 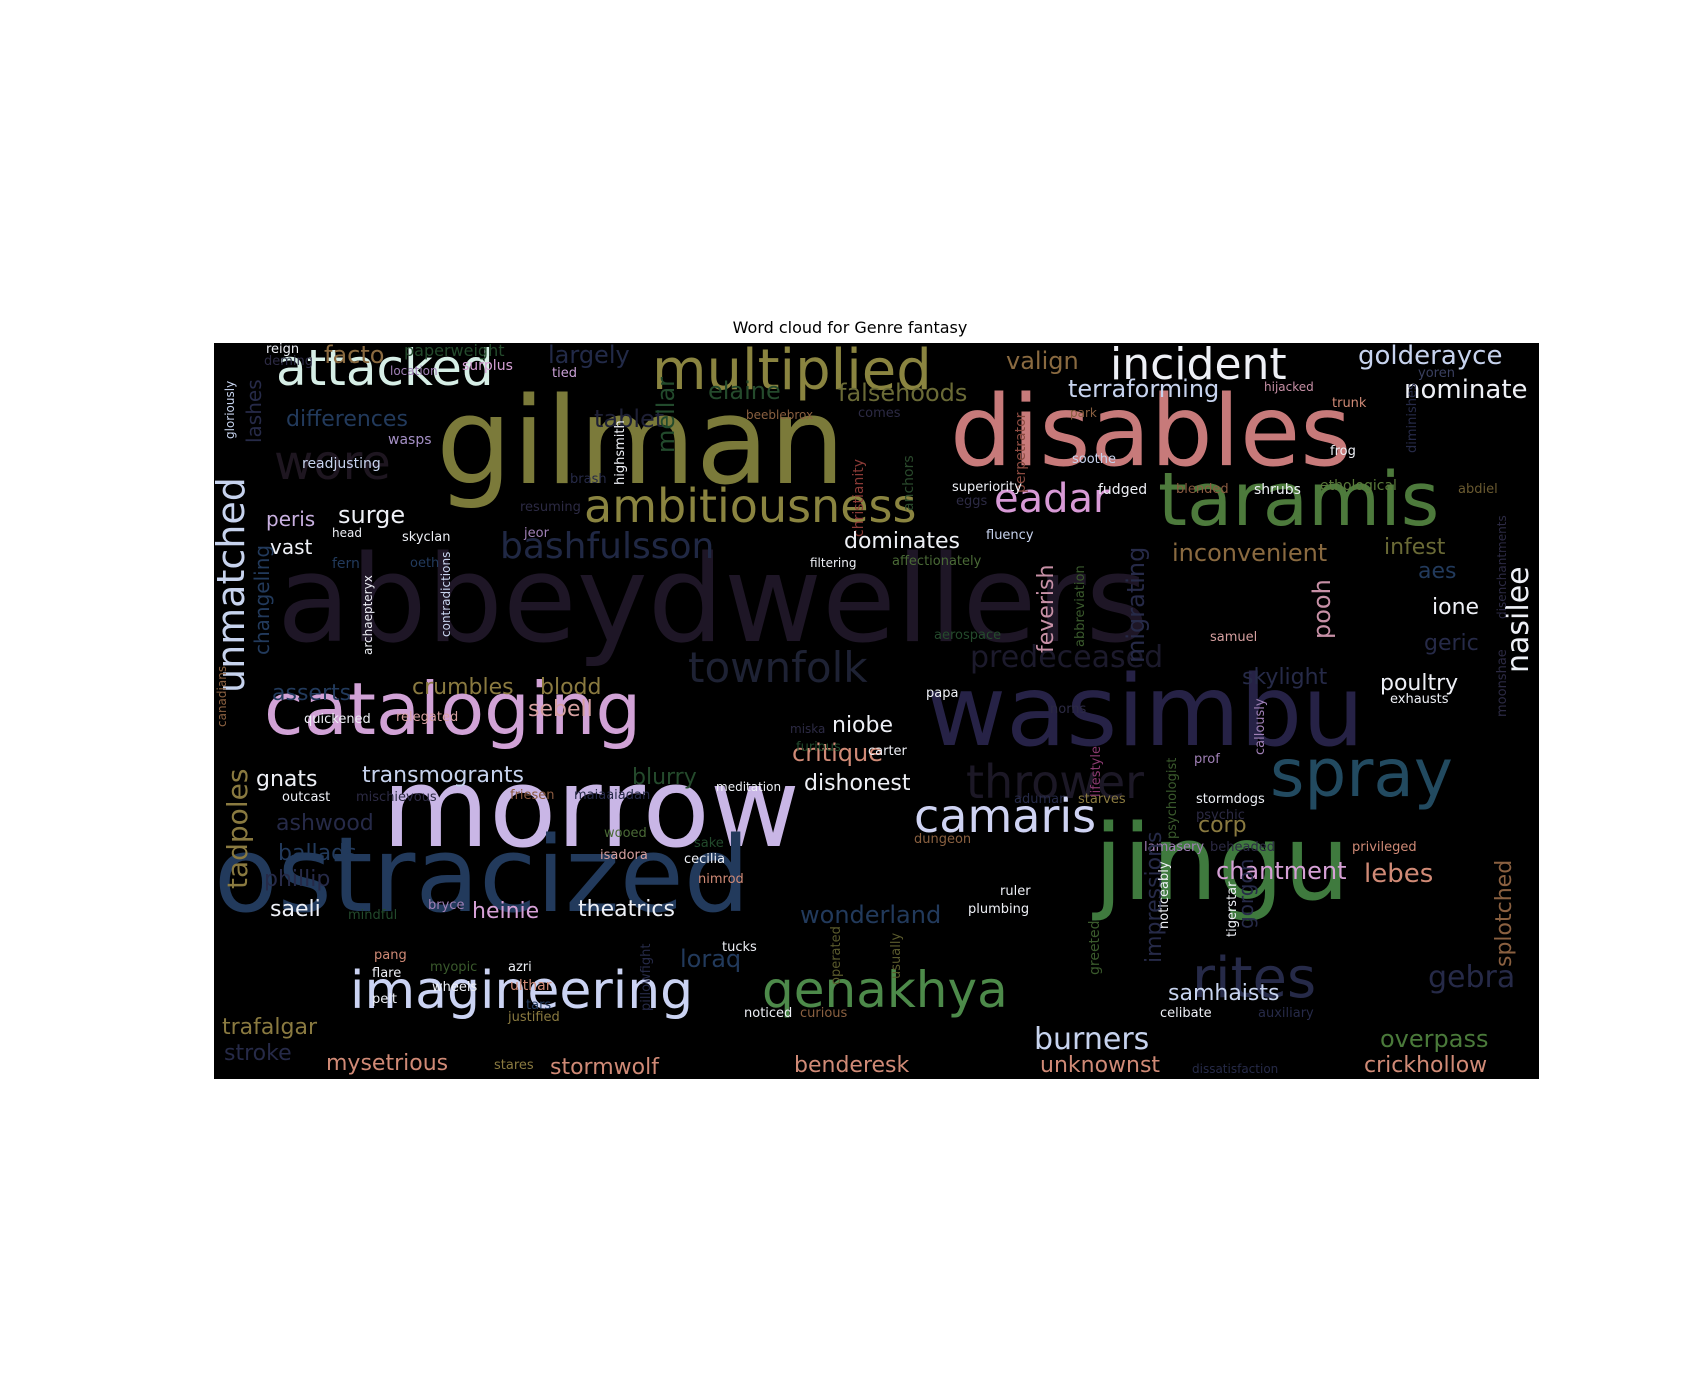 What do you see at coordinates (1472, 977) in the screenshot?
I see `word-gebra: gebra` at bounding box center [1472, 977].